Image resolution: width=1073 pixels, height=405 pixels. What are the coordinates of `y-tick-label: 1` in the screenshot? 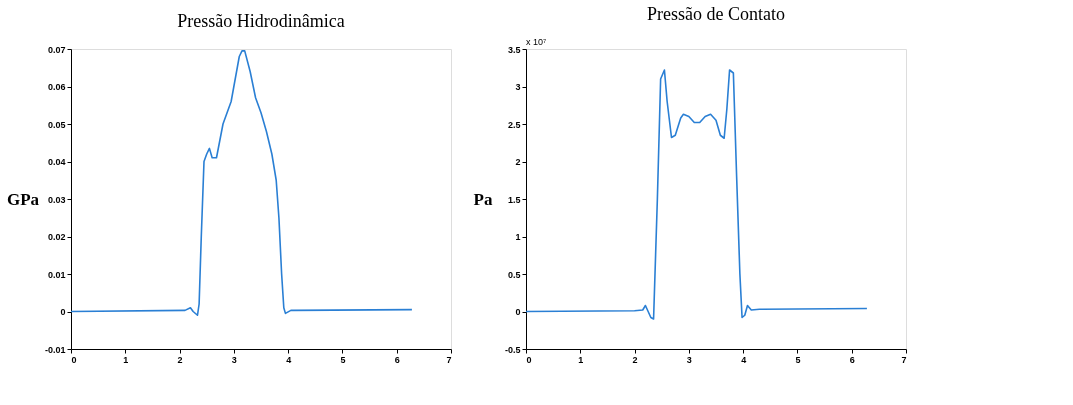 It's located at (518, 237).